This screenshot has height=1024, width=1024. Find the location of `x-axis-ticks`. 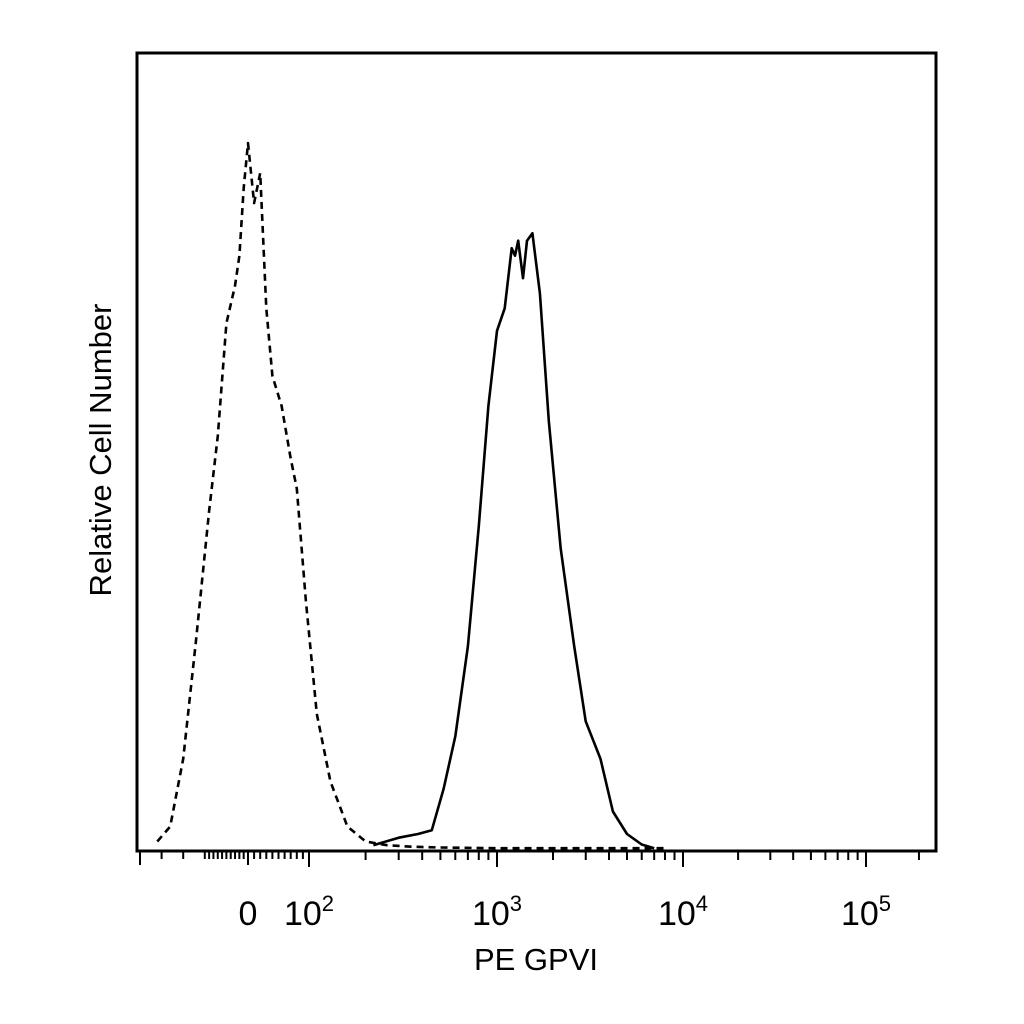

x-axis-ticks is located at coordinates (529, 859).